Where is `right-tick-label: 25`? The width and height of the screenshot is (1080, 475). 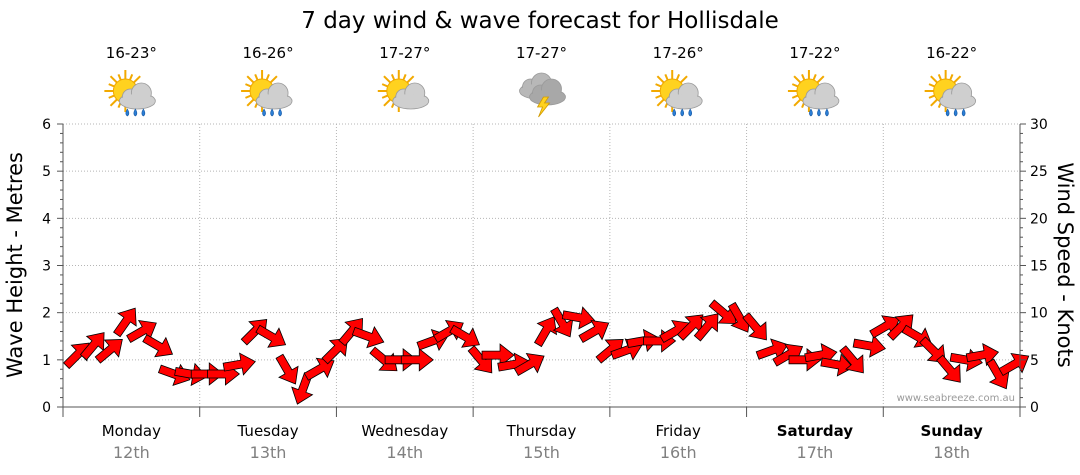 right-tick-label: 25 is located at coordinates (1039, 172).